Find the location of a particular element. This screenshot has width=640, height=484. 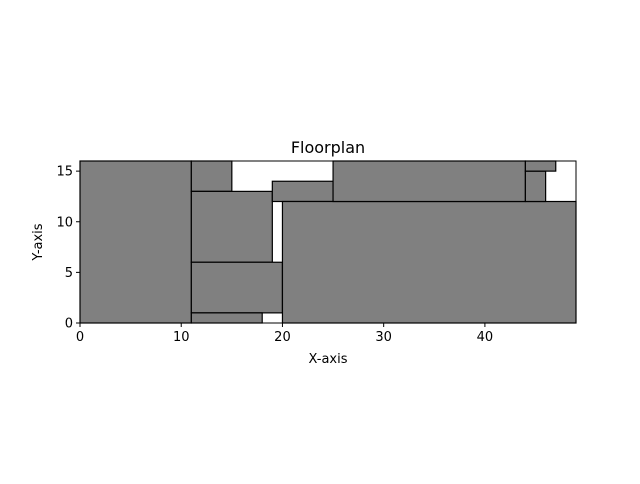

y-axis-label: Y-axis is located at coordinates (38, 242).